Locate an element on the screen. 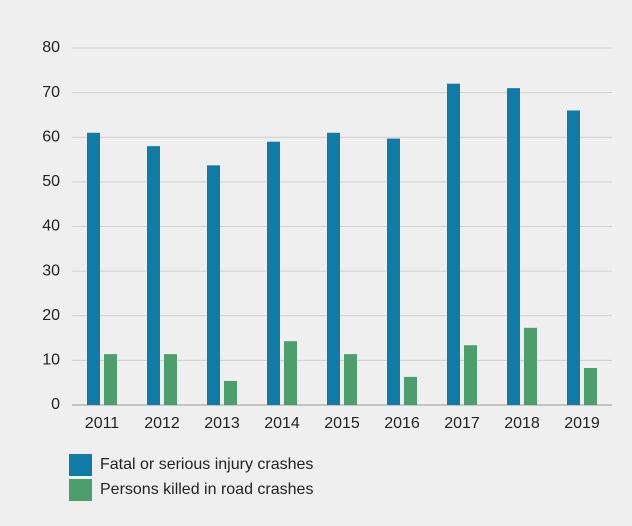 The image size is (632, 526). legend-label: Persons killed in road crashes is located at coordinates (206, 489).